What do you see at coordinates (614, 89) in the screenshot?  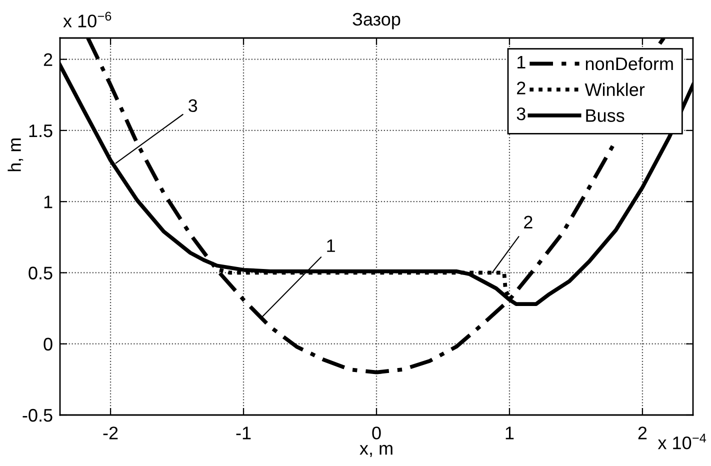 I see `legend-label: Winkler` at bounding box center [614, 89].